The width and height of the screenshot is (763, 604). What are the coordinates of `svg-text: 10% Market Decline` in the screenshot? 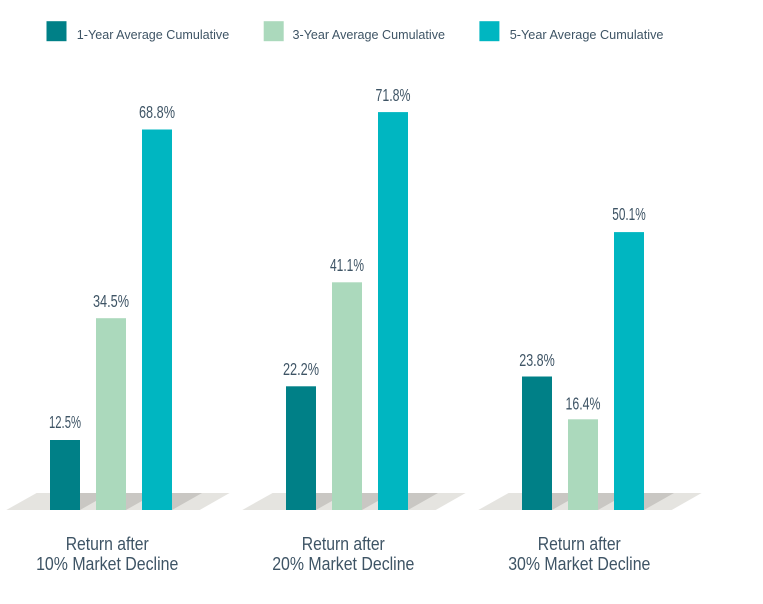 It's located at (107, 564).